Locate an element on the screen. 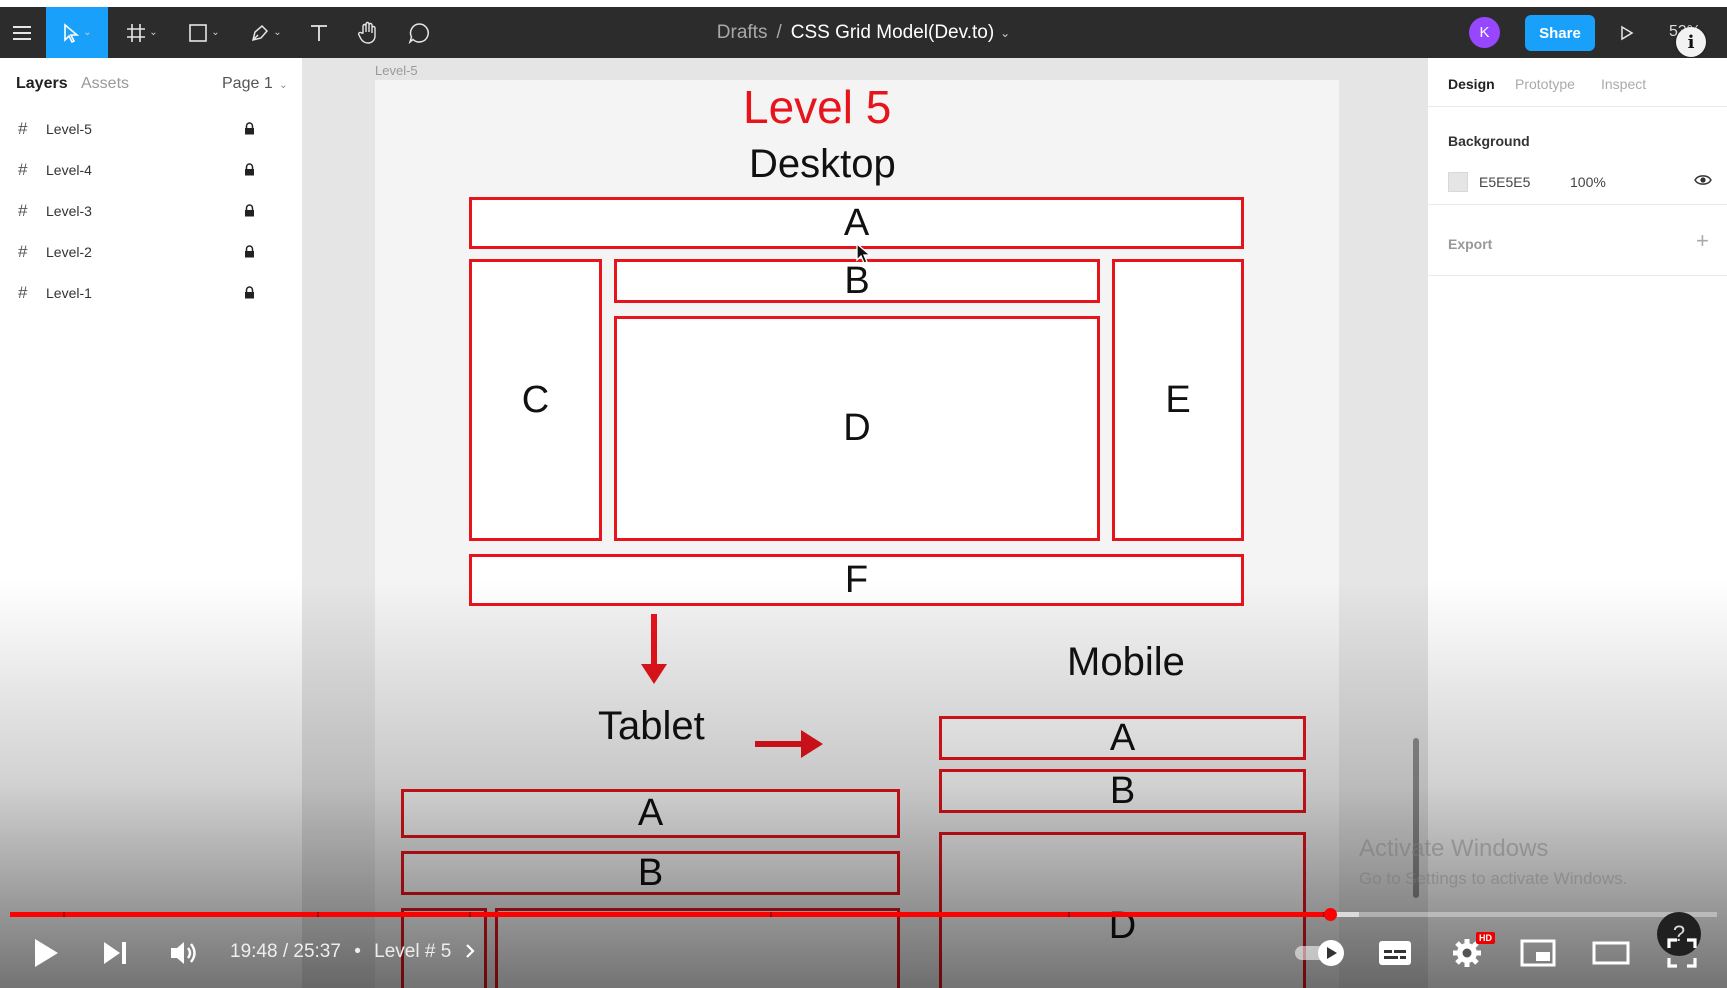  pen-icon is located at coordinates (260, 32).